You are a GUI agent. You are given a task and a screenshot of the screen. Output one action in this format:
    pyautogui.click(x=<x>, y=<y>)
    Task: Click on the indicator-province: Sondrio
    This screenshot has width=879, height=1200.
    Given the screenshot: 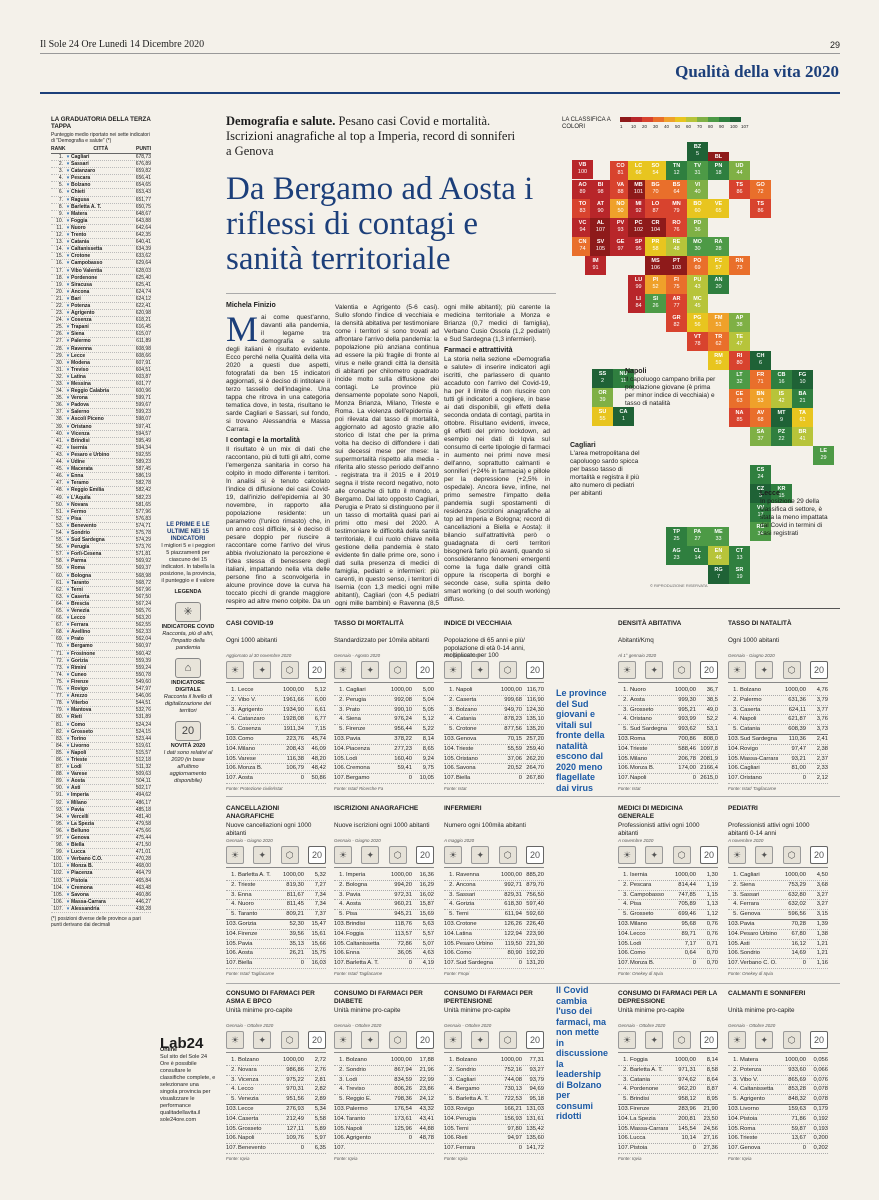 What is the action you would take?
    pyautogui.click(x=466, y=1069)
    